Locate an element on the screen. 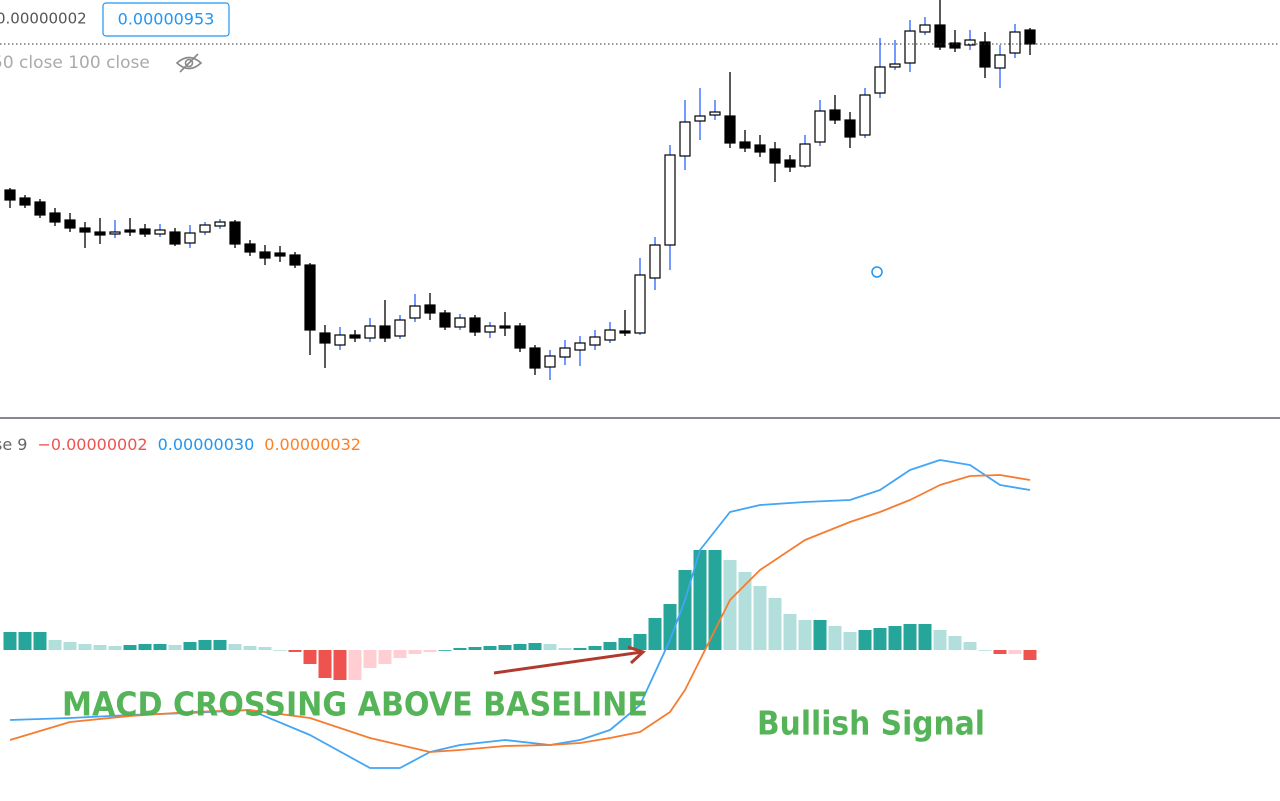  eye-pupil is located at coordinates (189, 63).